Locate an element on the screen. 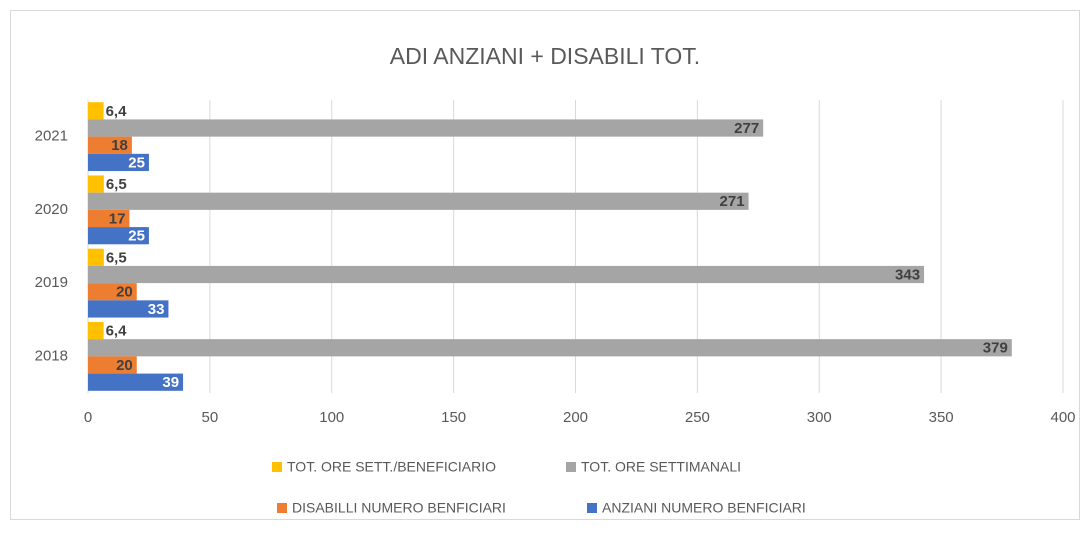 The image size is (1091, 536). x-tick-label: 150 is located at coordinates (453, 417).